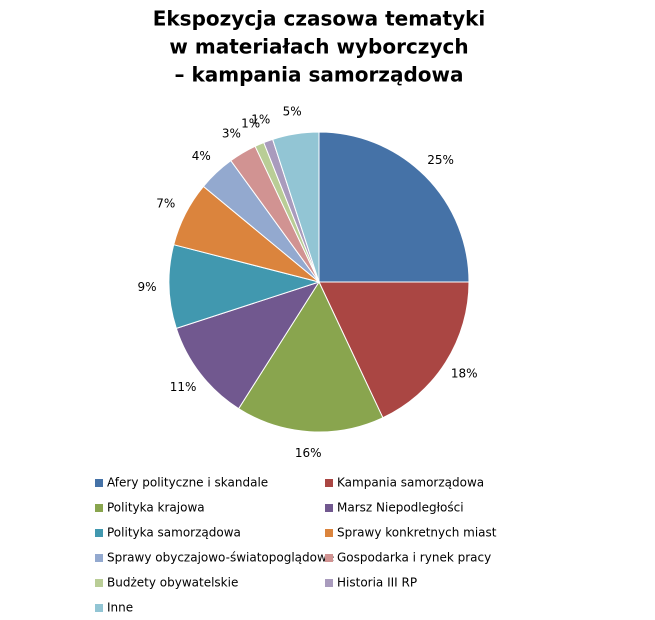 The height and width of the screenshot is (620, 655). Describe the element at coordinates (156, 508) in the screenshot. I see `legend-label: Polityka krajowa` at that location.